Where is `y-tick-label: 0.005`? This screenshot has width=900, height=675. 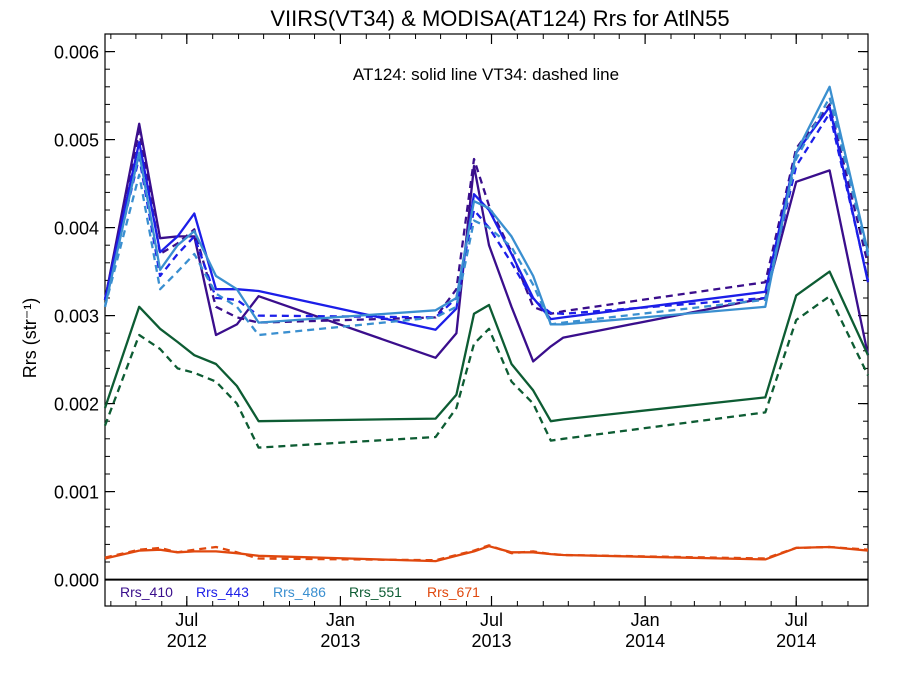 y-tick-label: 0.005 is located at coordinates (76, 141).